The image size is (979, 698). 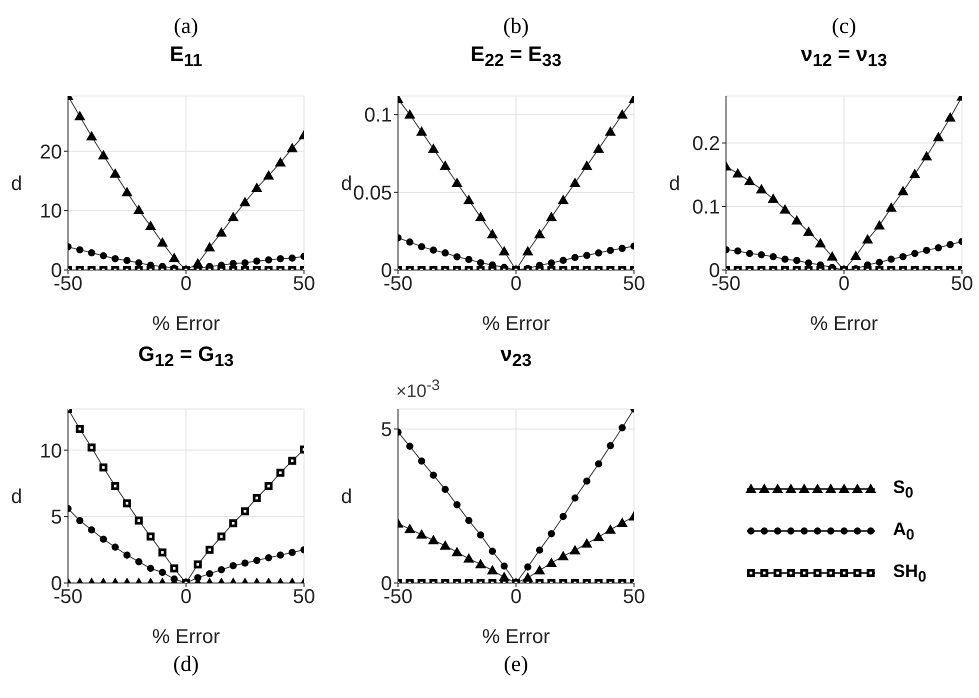 What do you see at coordinates (186, 26) in the screenshot?
I see `text: (a)` at bounding box center [186, 26].